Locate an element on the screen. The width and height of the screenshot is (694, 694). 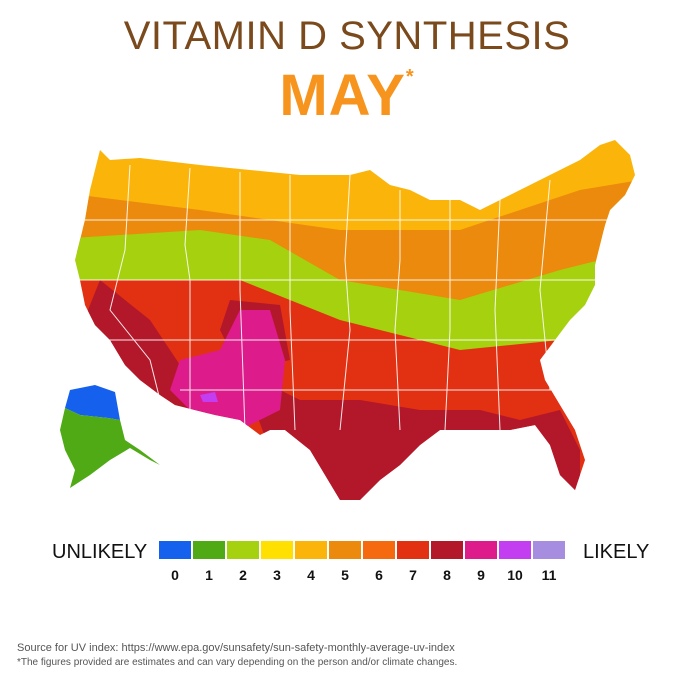
legend-value-4: 4 is located at coordinates (311, 575).